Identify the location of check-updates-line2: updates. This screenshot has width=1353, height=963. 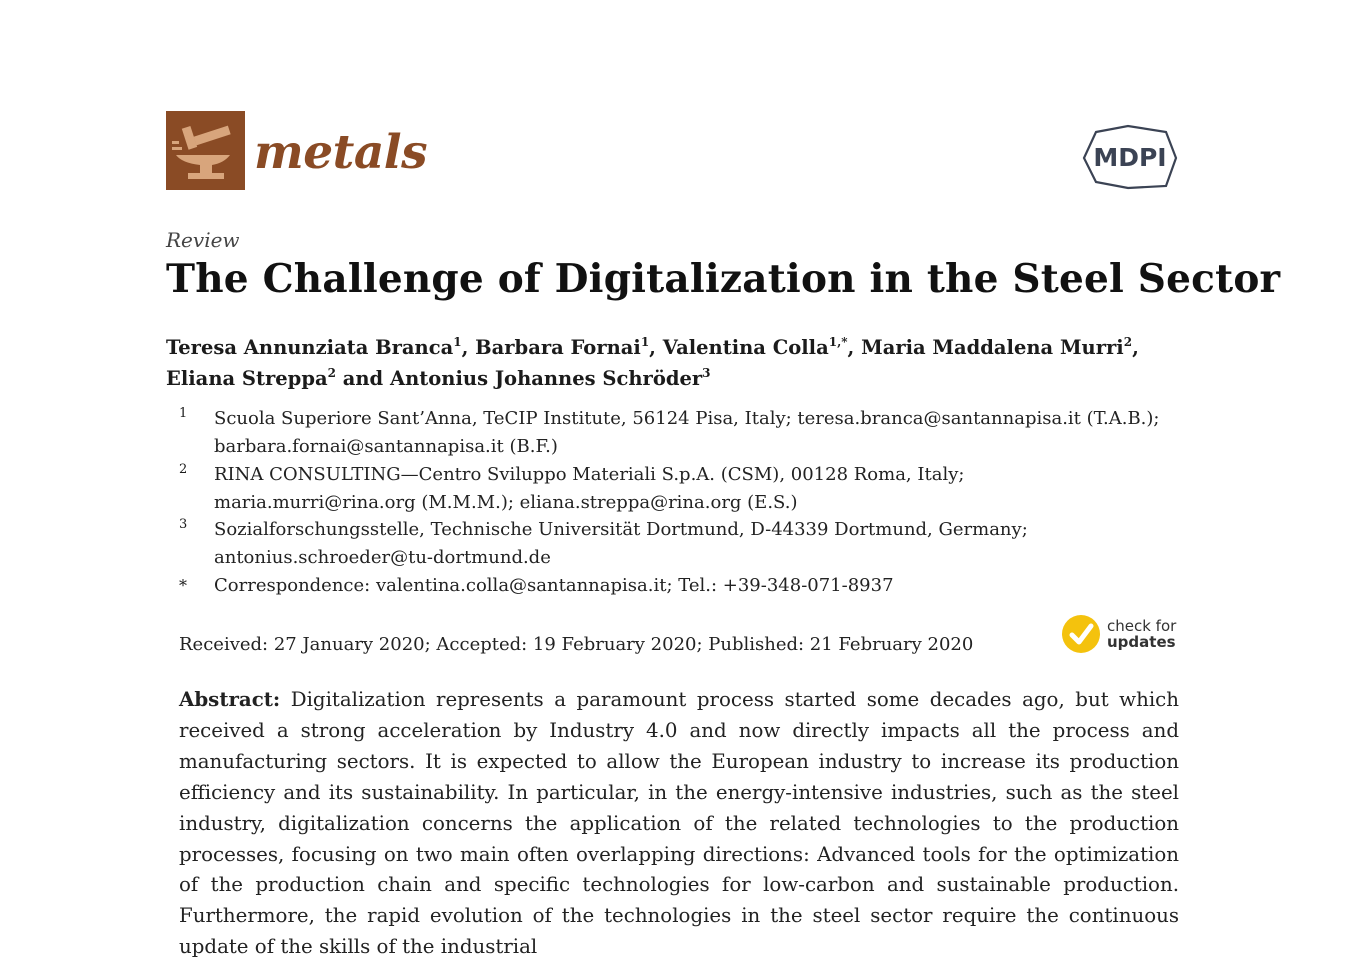
(1141, 642).